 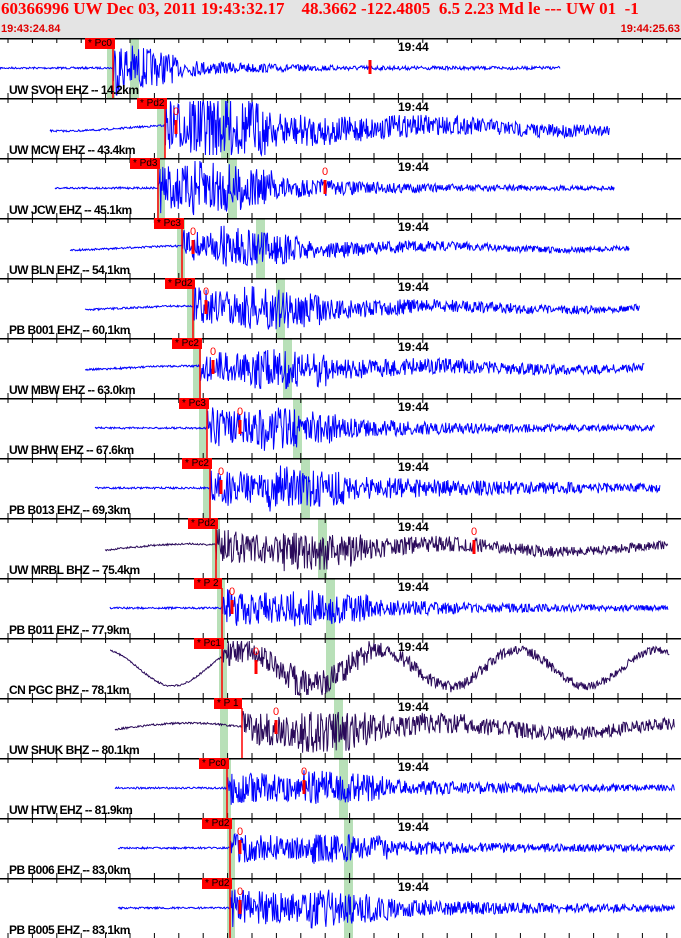 I want to click on end-time: 19:44:25.63, so click(x=650, y=29).